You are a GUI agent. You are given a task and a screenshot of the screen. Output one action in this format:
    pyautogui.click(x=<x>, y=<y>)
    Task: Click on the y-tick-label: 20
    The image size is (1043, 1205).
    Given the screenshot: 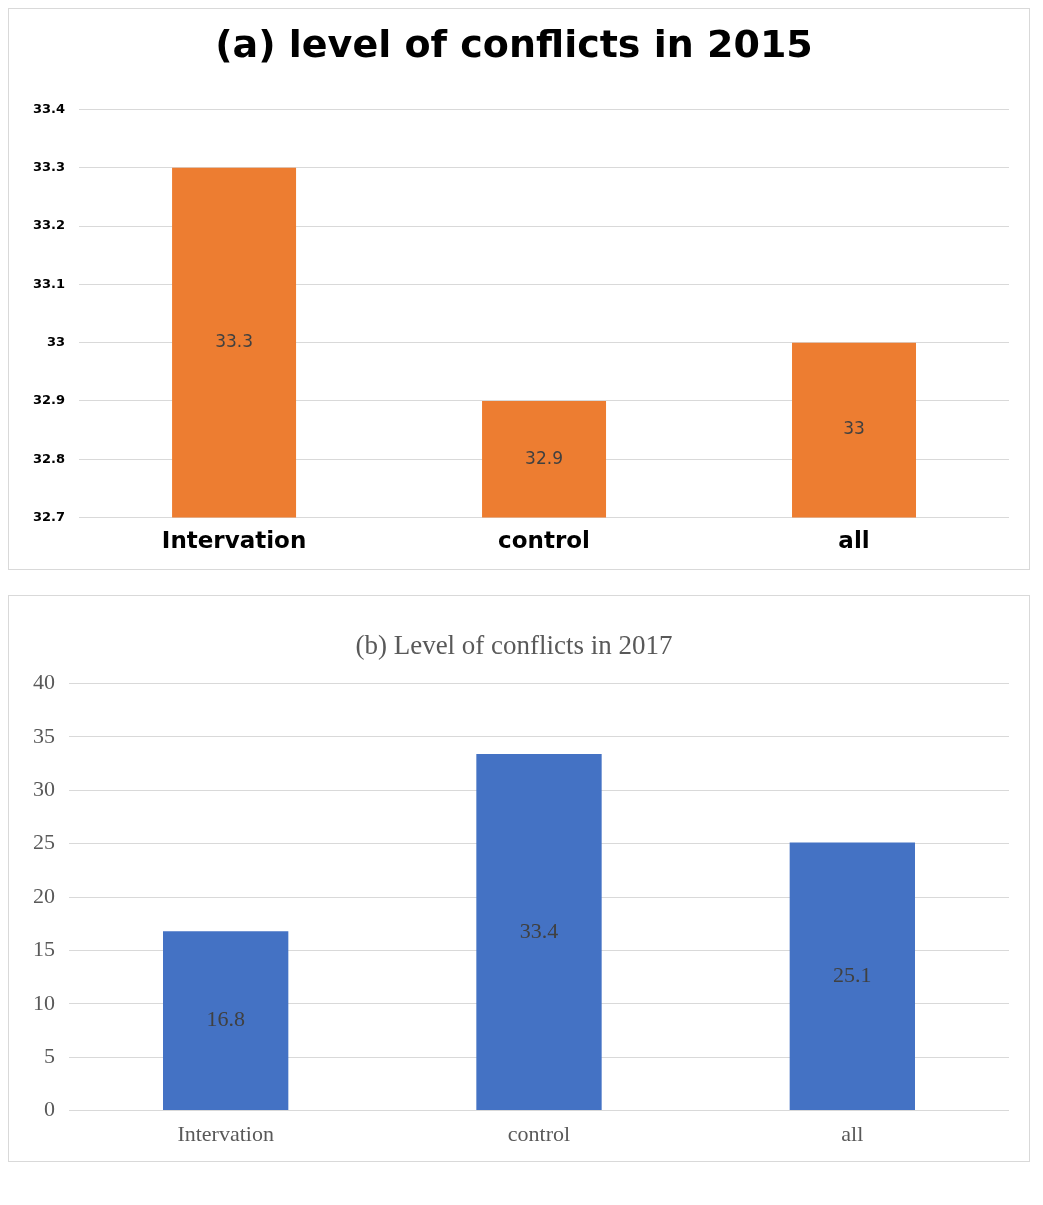 What is the action you would take?
    pyautogui.click(x=44, y=895)
    